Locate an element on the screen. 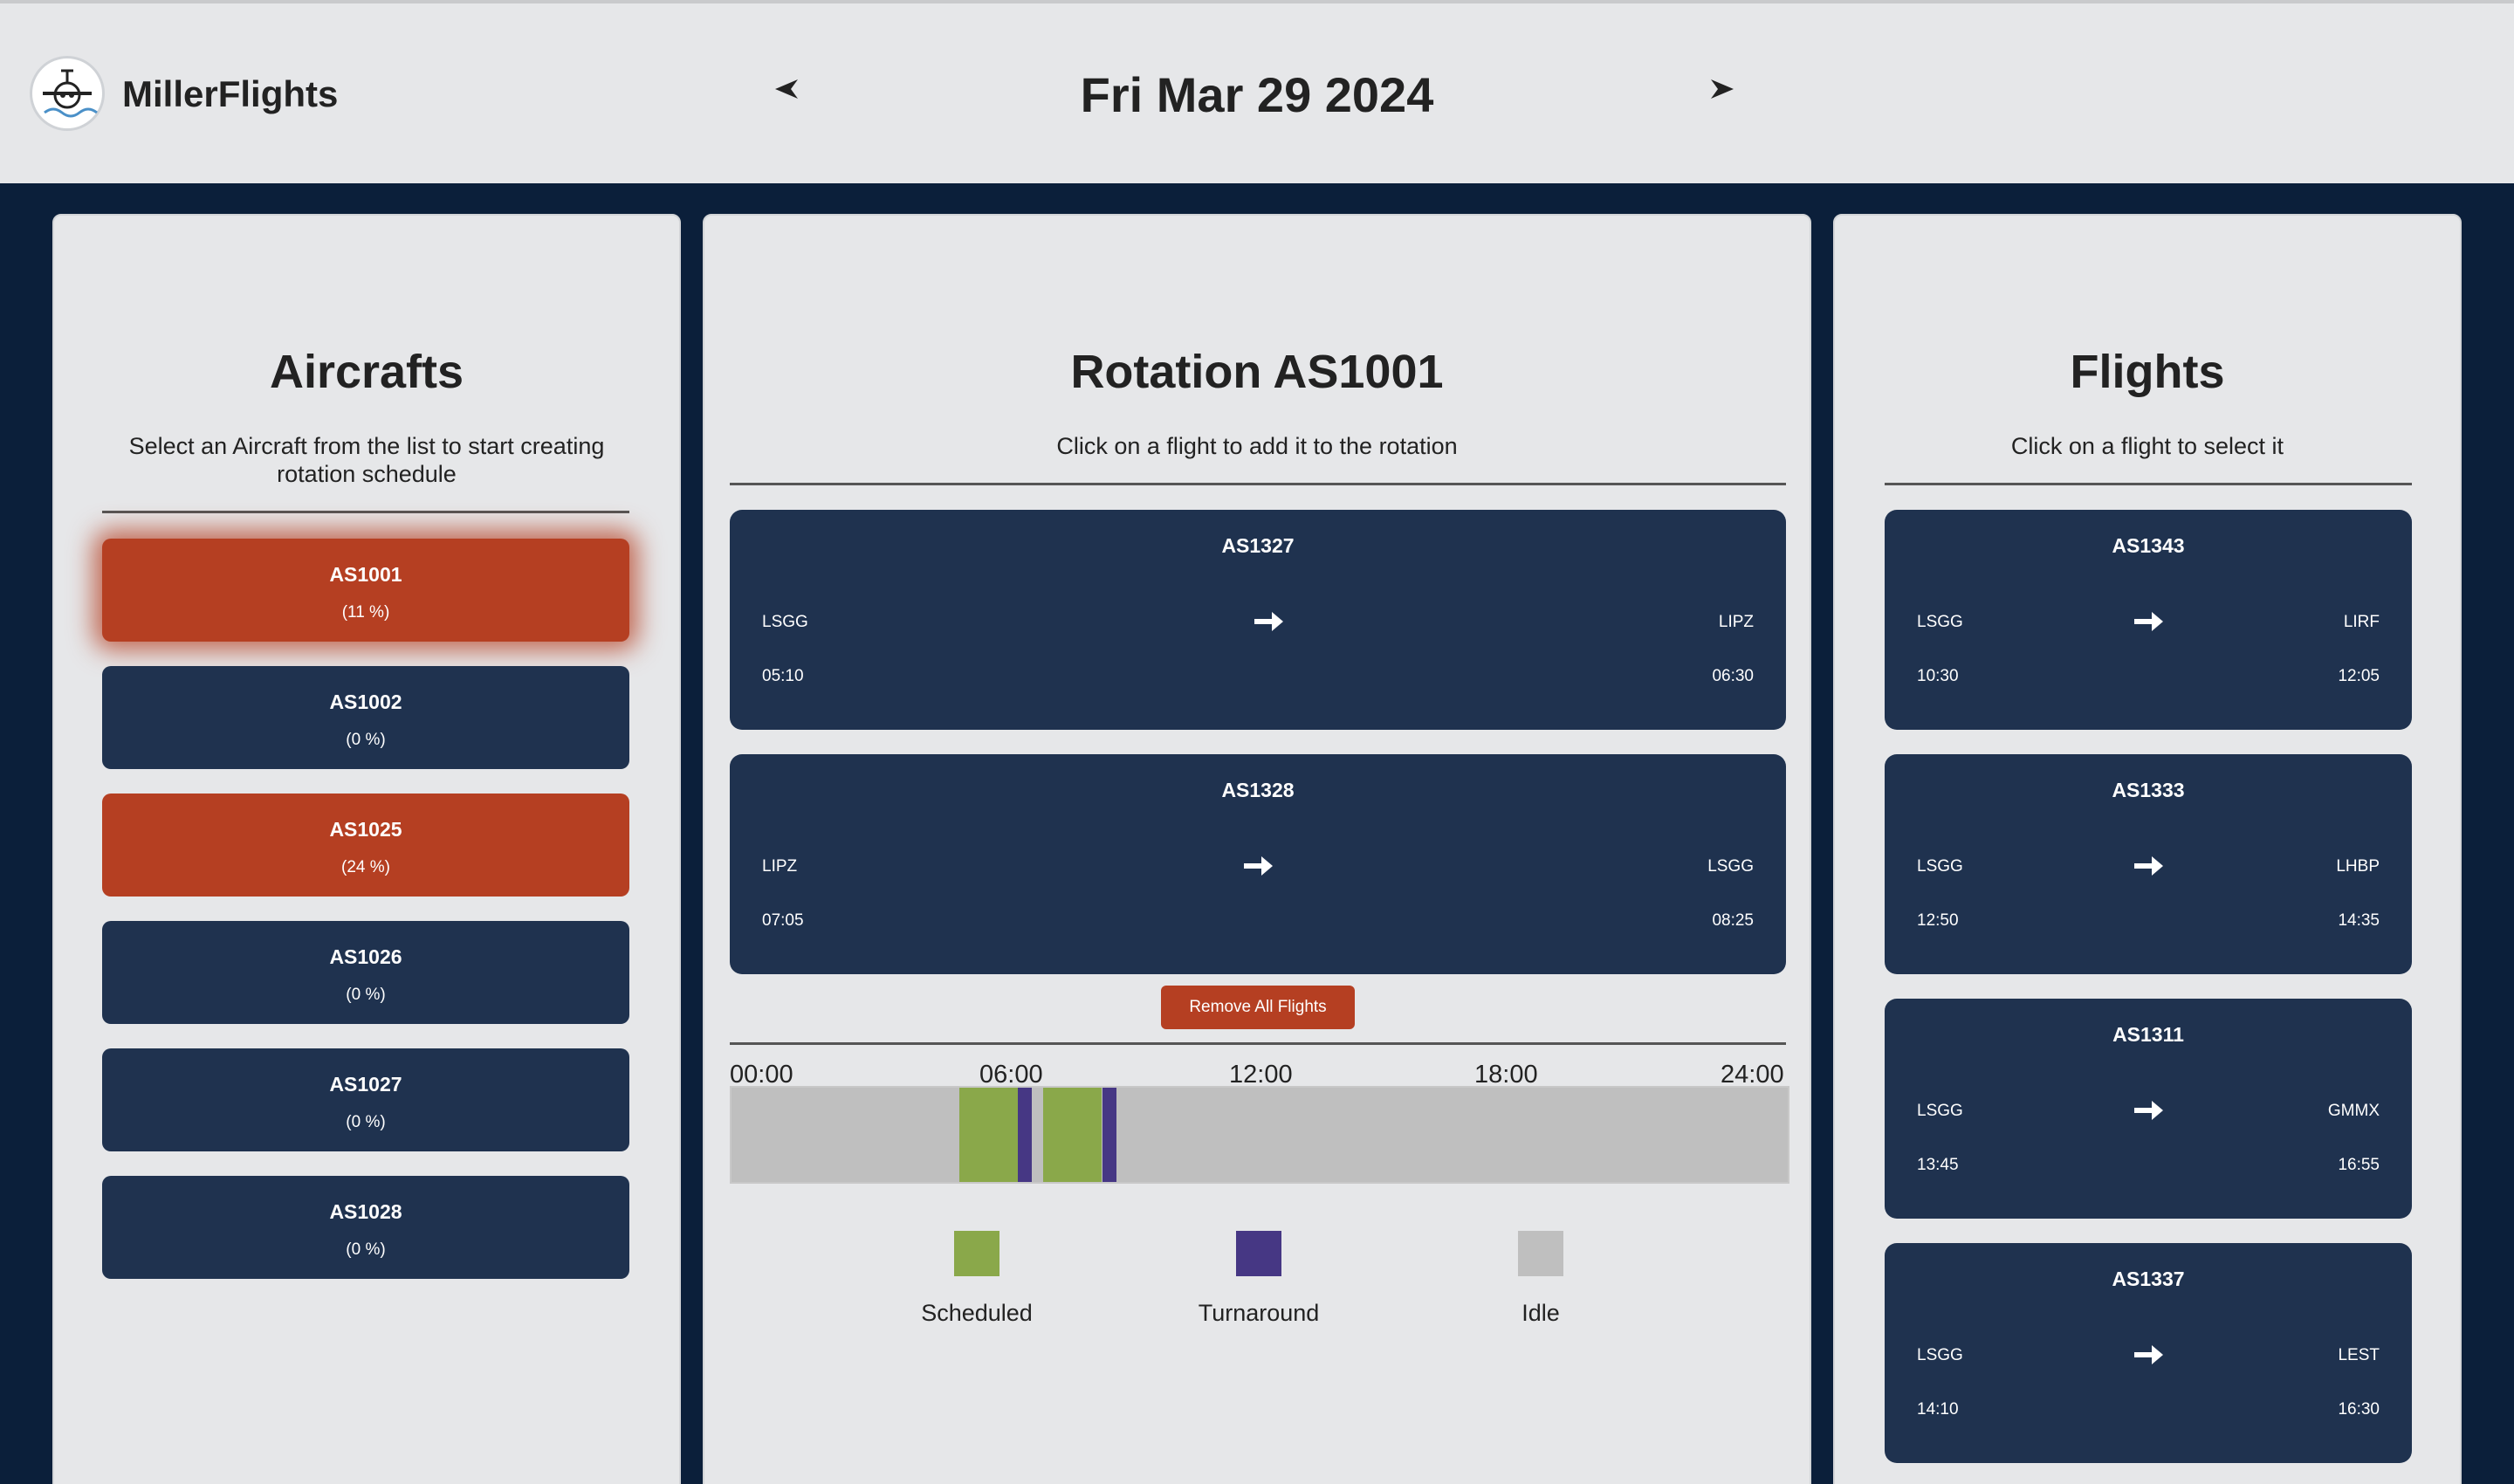 This screenshot has width=2514, height=1484. timeline-tick: 00:00 is located at coordinates (761, 1075).